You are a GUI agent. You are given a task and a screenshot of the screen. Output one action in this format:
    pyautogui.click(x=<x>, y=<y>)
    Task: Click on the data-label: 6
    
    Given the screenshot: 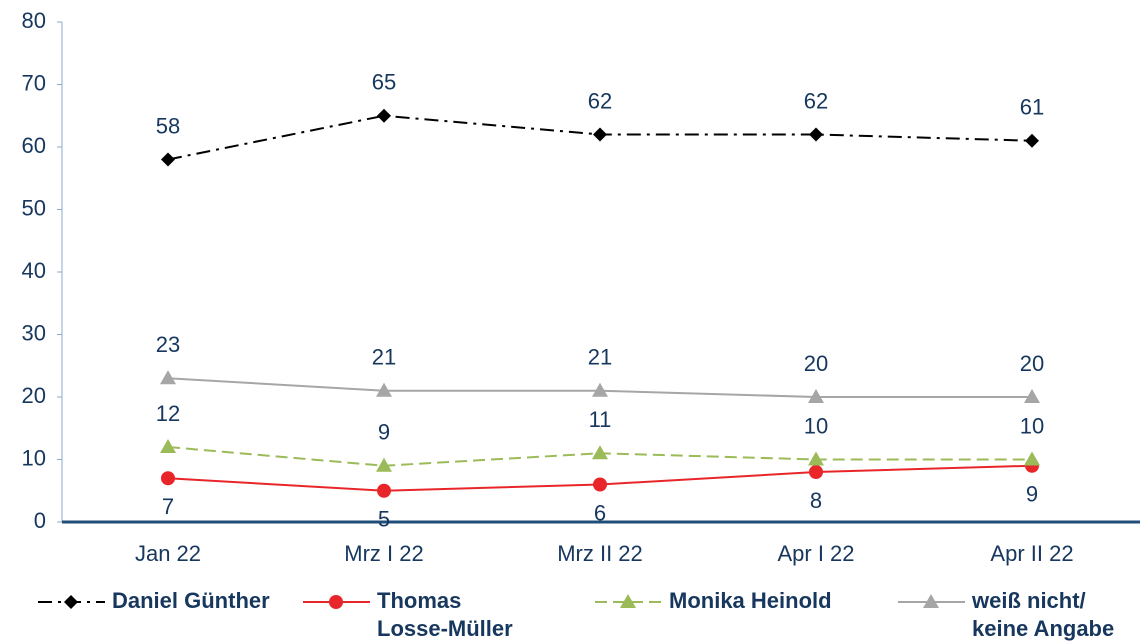 What is the action you would take?
    pyautogui.click(x=600, y=512)
    